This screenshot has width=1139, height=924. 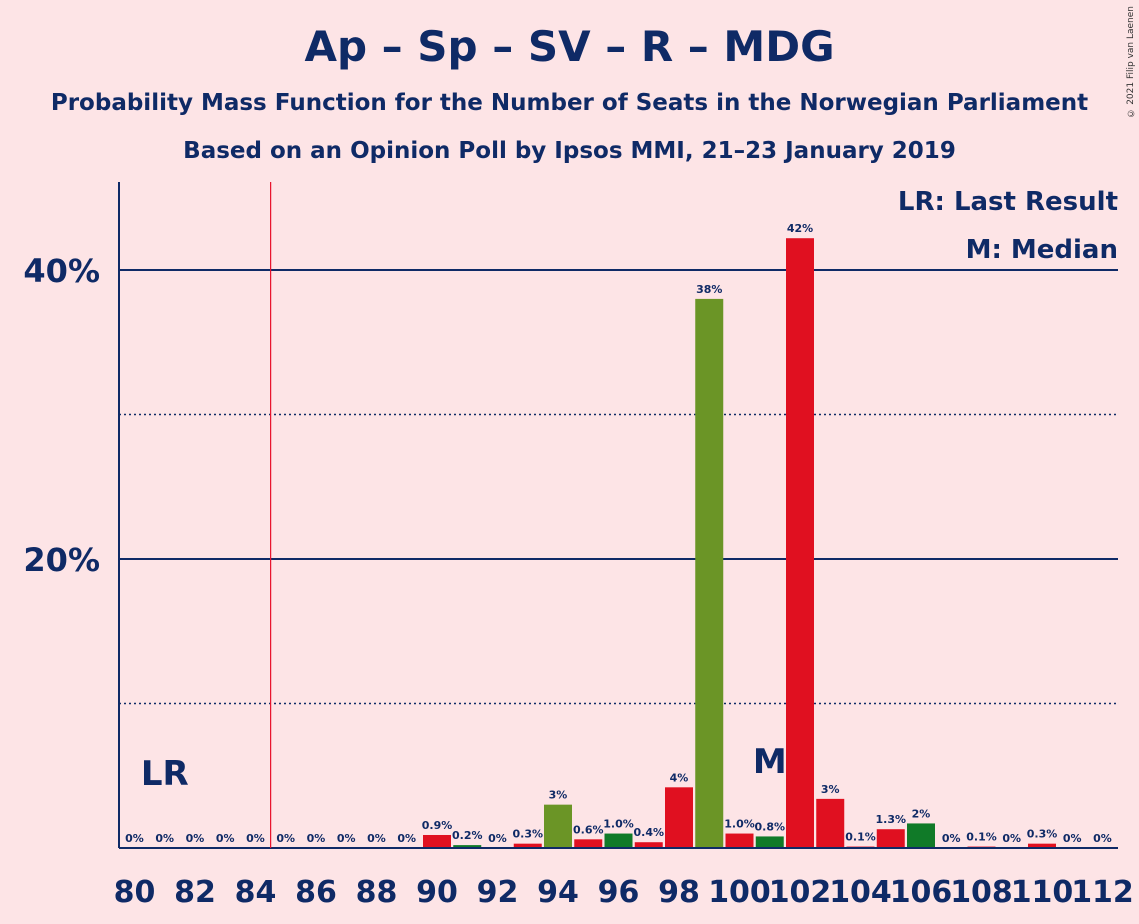 I want to click on x-tick-100: 100, so click(x=739, y=892).